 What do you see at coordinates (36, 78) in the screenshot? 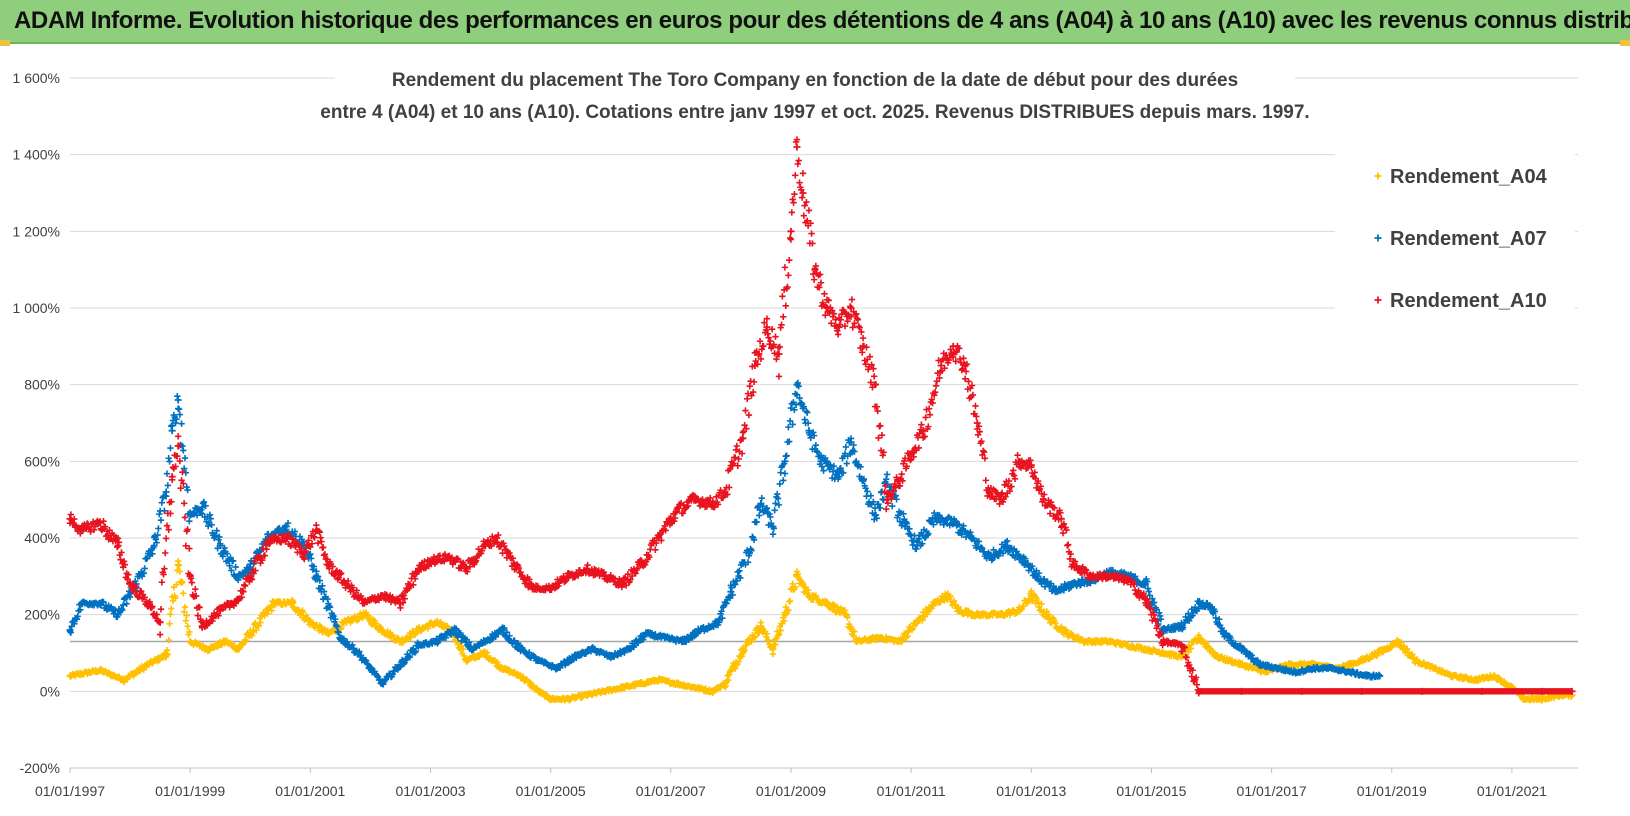
I see `y-tick-label: 1 600%` at bounding box center [36, 78].